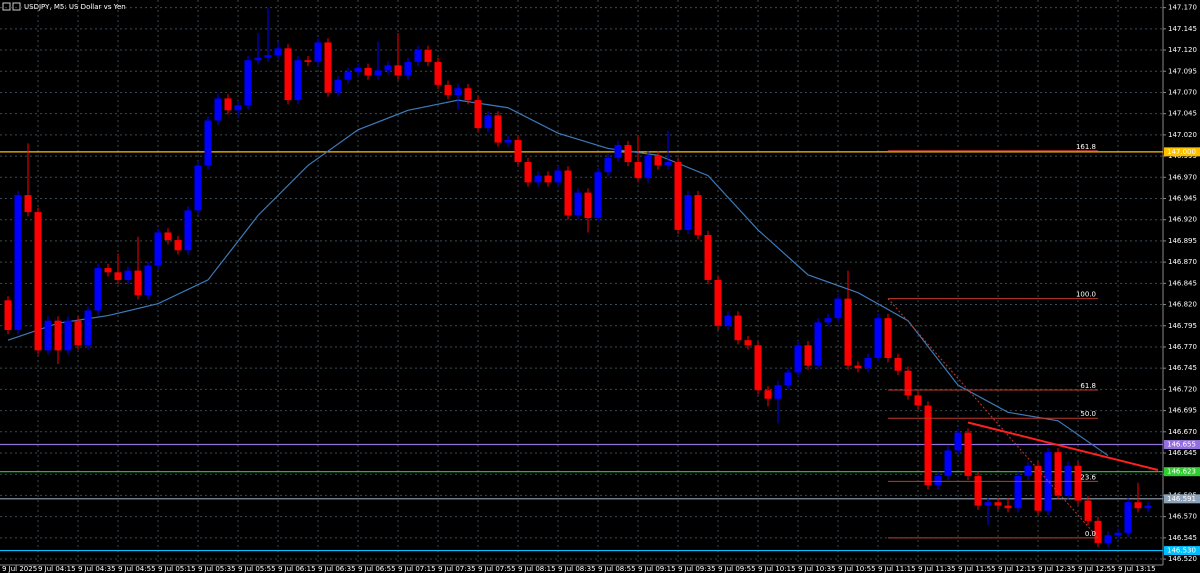  What do you see at coordinates (1137, 569) in the screenshot?
I see `x-tick-label: 9 Jul 13:15` at bounding box center [1137, 569].